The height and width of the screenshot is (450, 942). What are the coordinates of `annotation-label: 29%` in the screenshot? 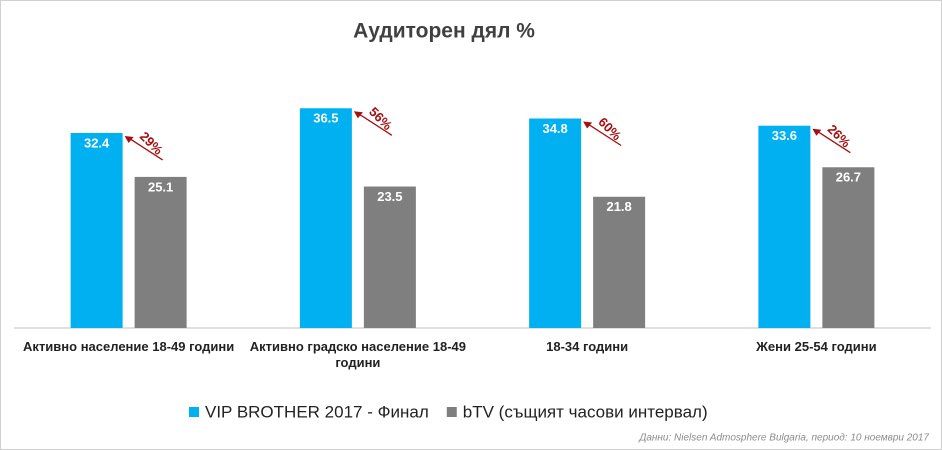 It's located at (151, 143).